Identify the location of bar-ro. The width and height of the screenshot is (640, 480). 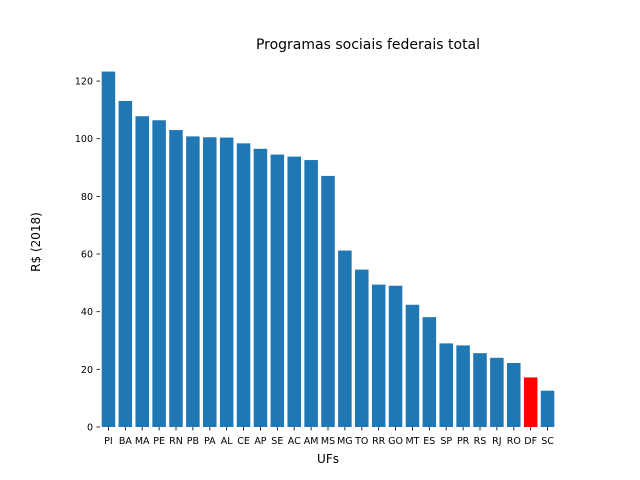
(514, 395).